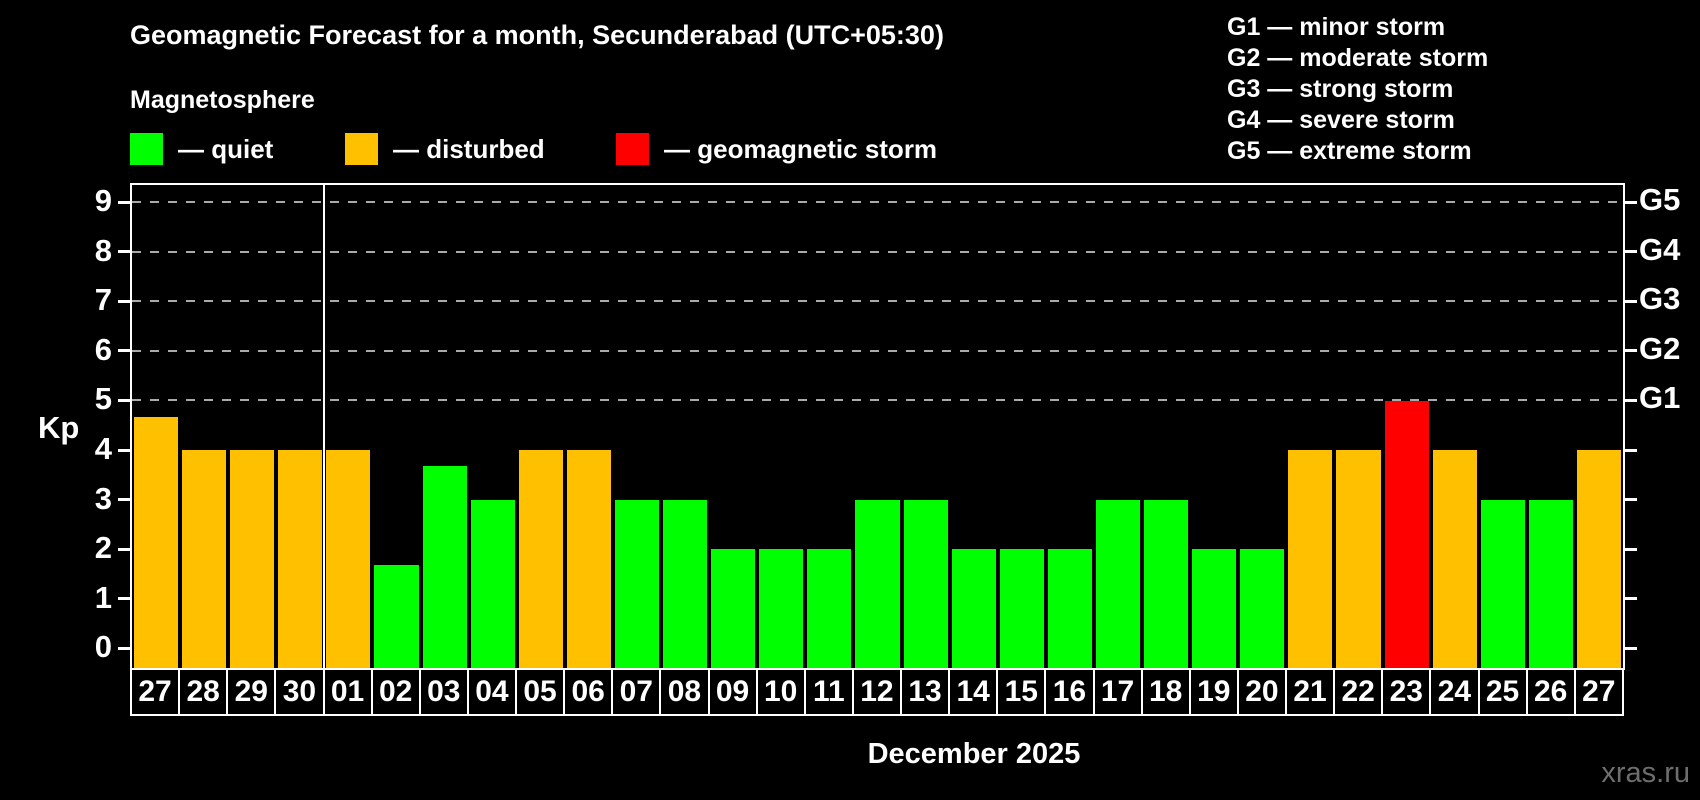  What do you see at coordinates (103, 548) in the screenshot?
I see `kp-tick-label: 2` at bounding box center [103, 548].